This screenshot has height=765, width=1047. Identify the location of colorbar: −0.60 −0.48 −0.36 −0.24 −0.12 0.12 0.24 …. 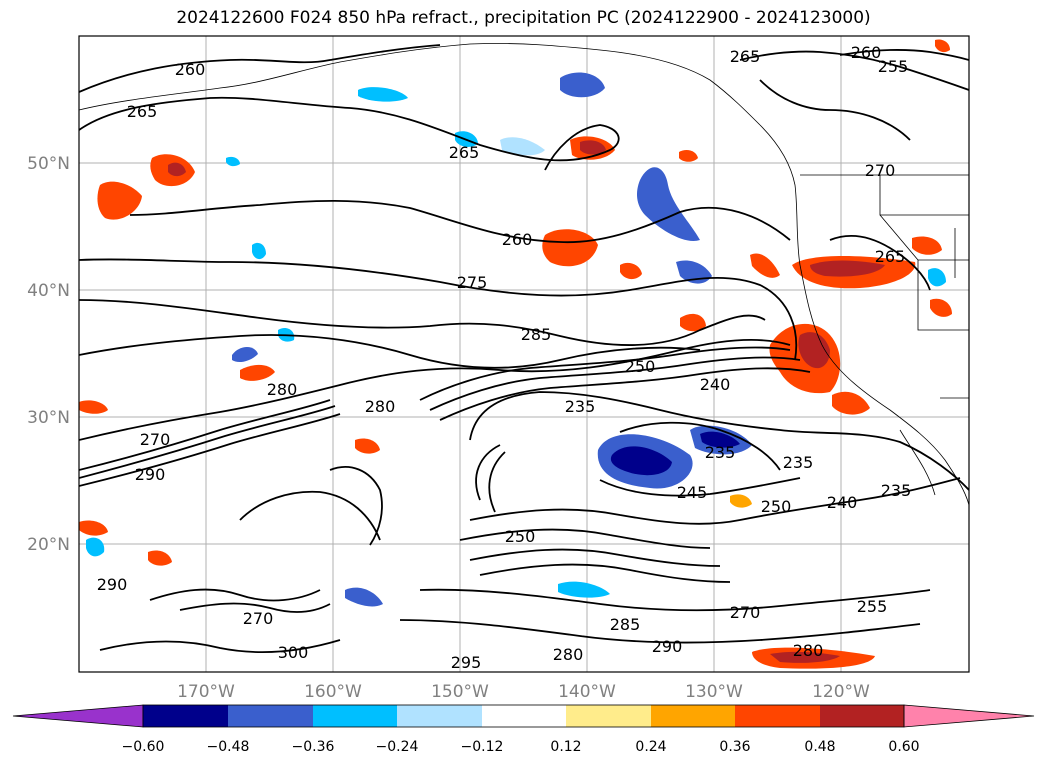
(523, 729).